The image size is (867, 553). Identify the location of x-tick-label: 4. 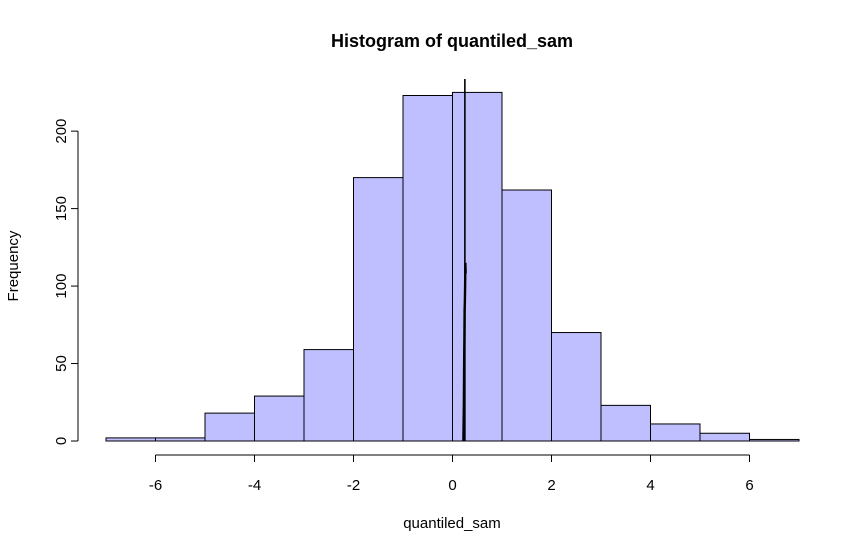
(650, 485).